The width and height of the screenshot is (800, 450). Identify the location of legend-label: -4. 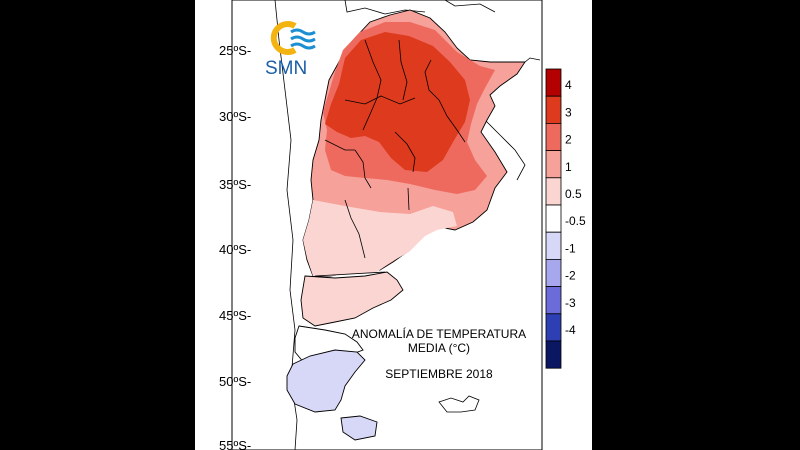
(570, 330).